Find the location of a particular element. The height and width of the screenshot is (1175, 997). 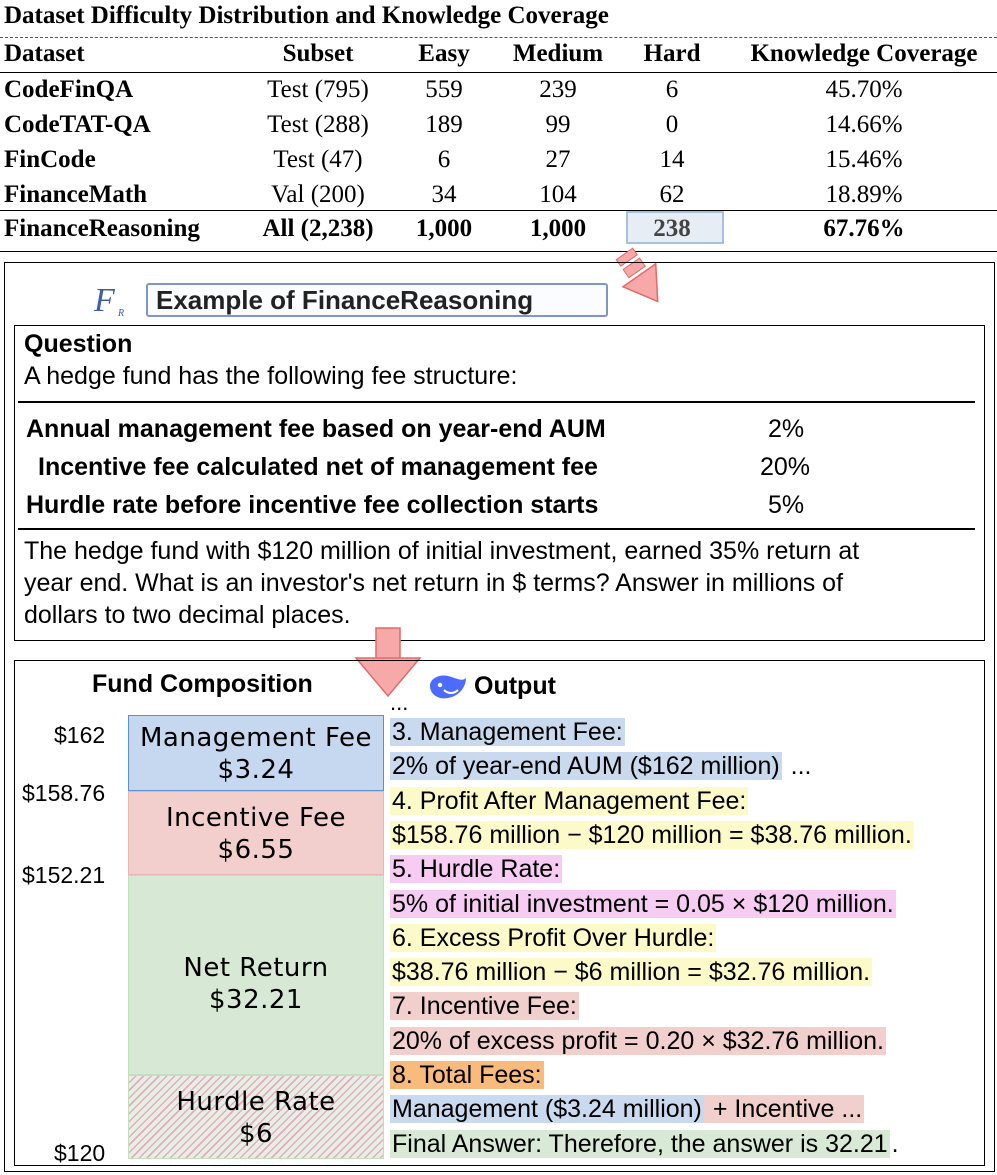

fee-value-hurdle: 5% is located at coordinates (786, 505).